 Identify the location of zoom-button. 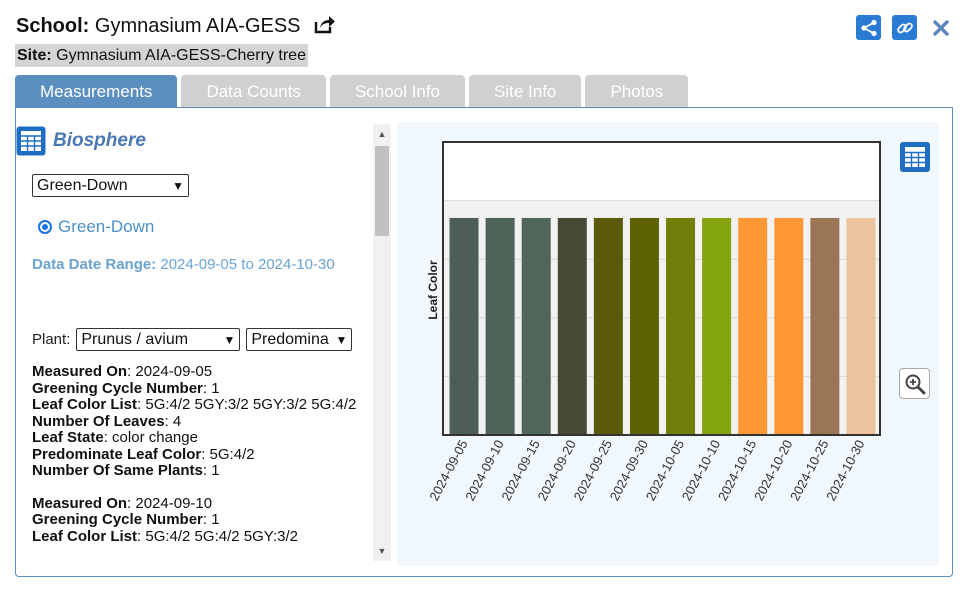
(914, 383).